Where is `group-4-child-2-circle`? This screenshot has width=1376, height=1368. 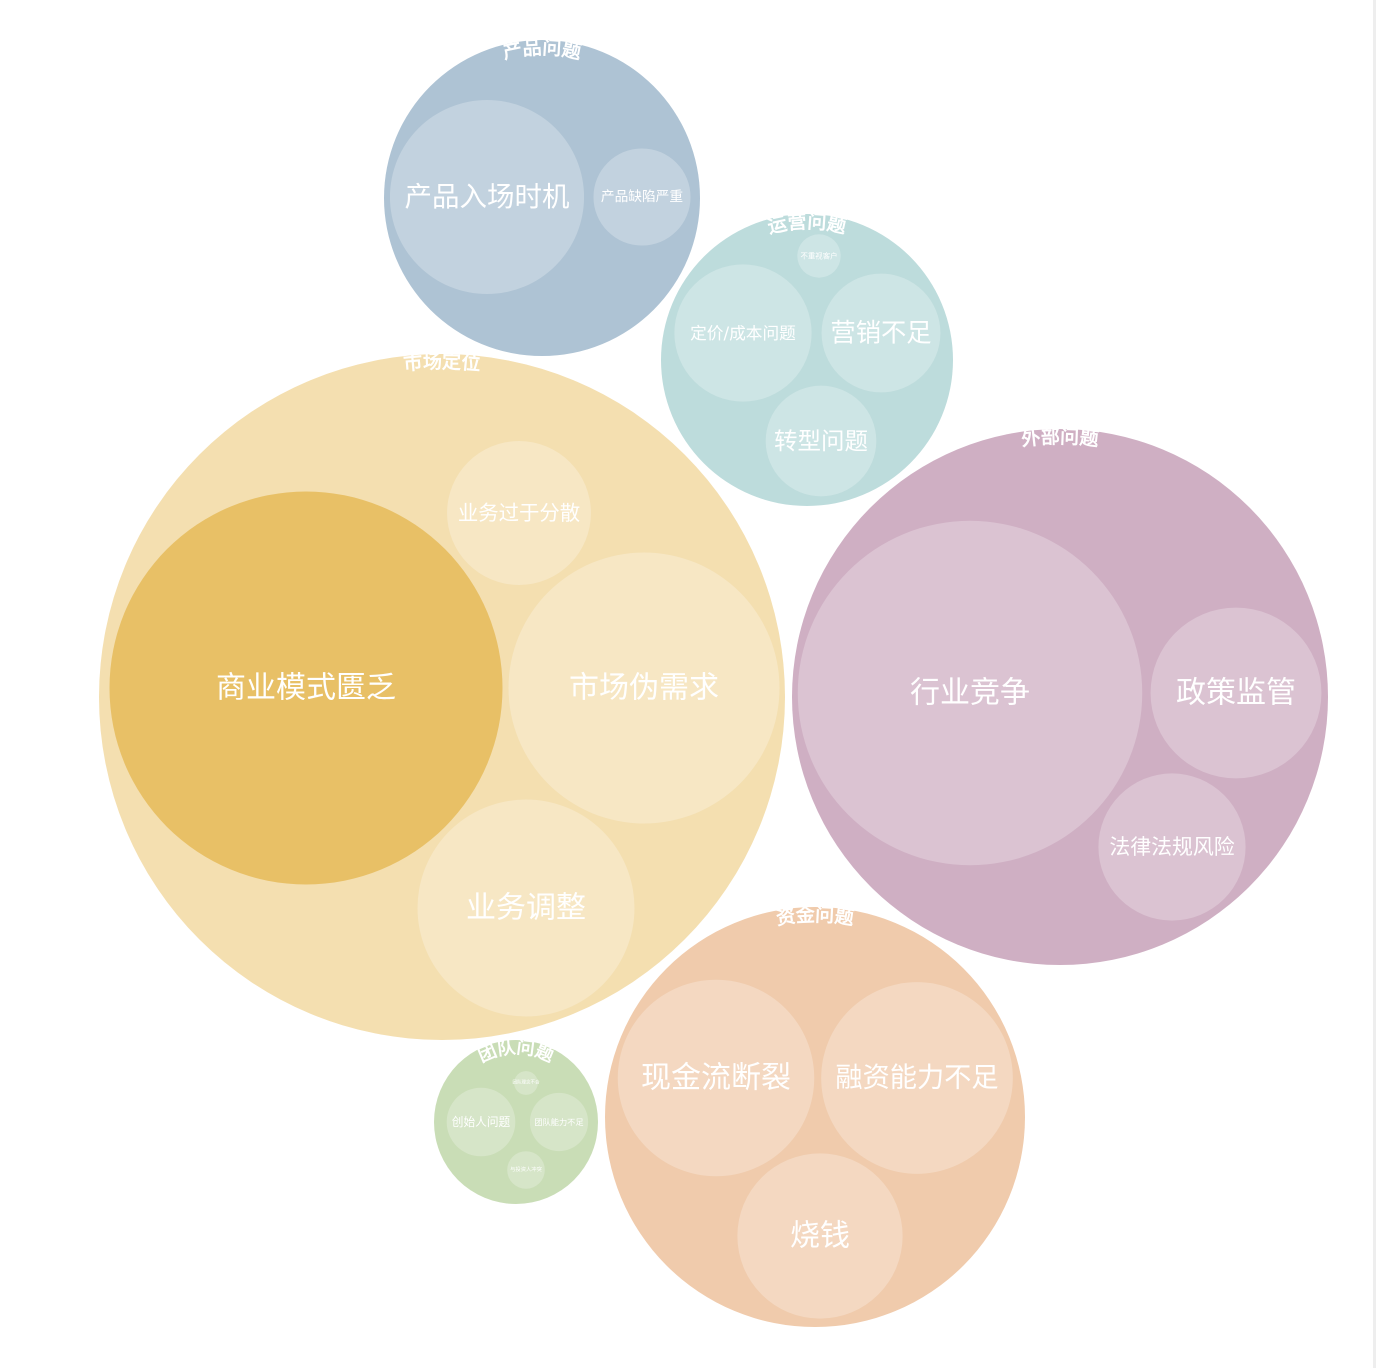 group-4-child-2-circle is located at coordinates (1236, 693).